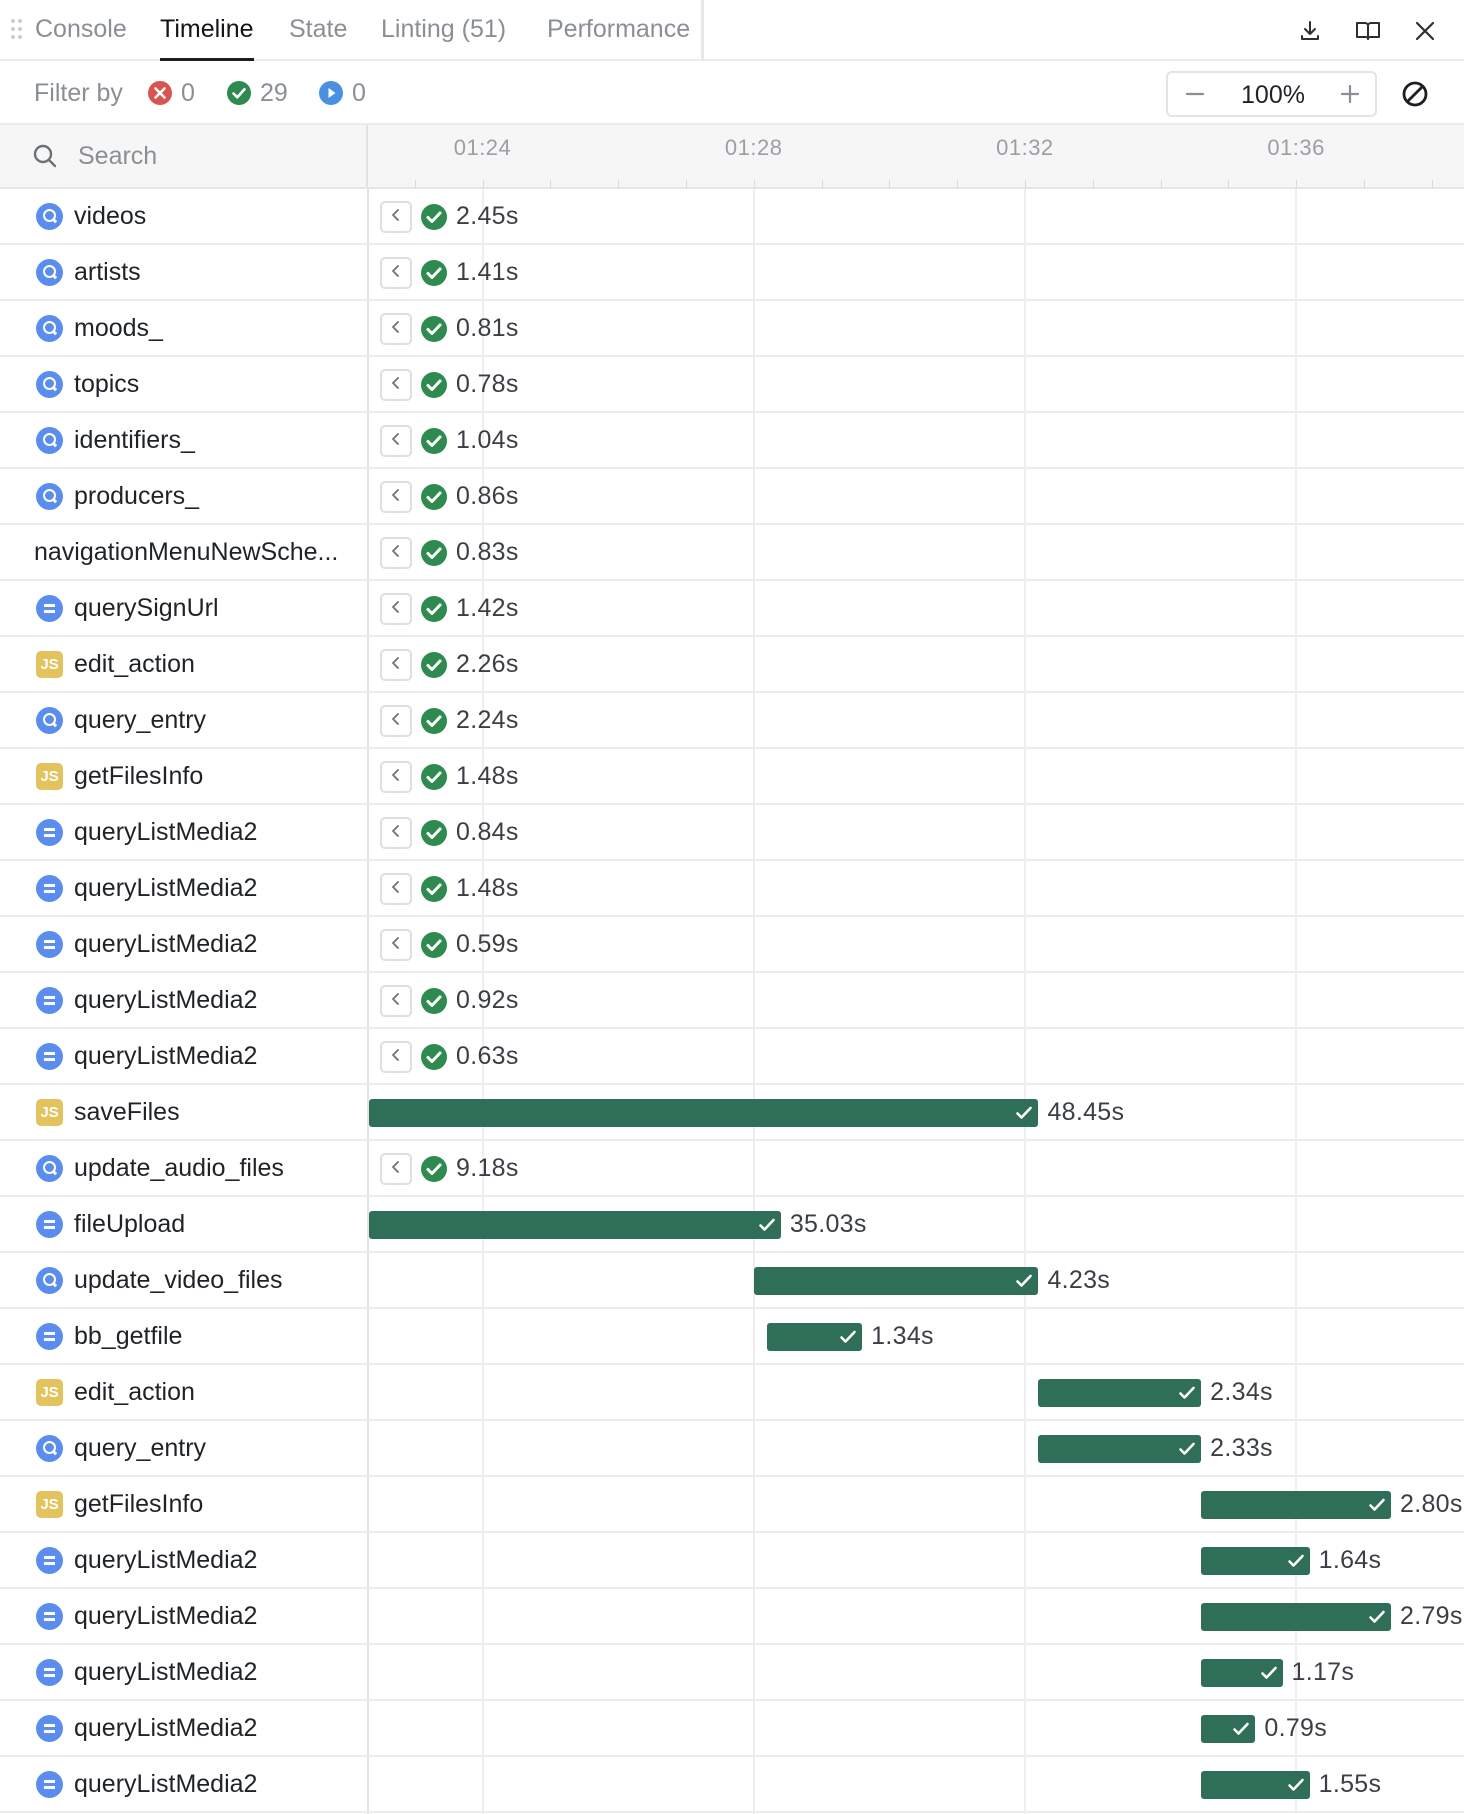 The height and width of the screenshot is (1814, 1464). What do you see at coordinates (128, 1336) in the screenshot?
I see `row-name: bb_getfile` at bounding box center [128, 1336].